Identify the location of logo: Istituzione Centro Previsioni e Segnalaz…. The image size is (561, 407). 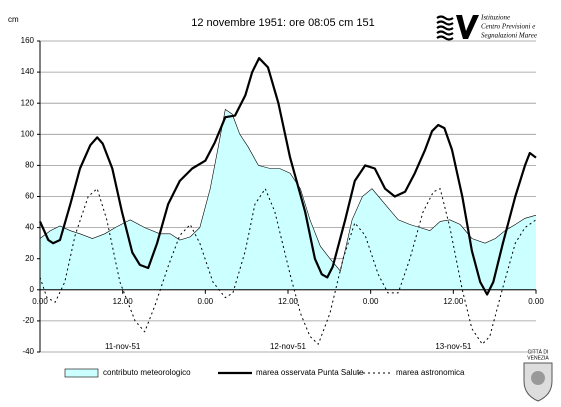
(486, 27).